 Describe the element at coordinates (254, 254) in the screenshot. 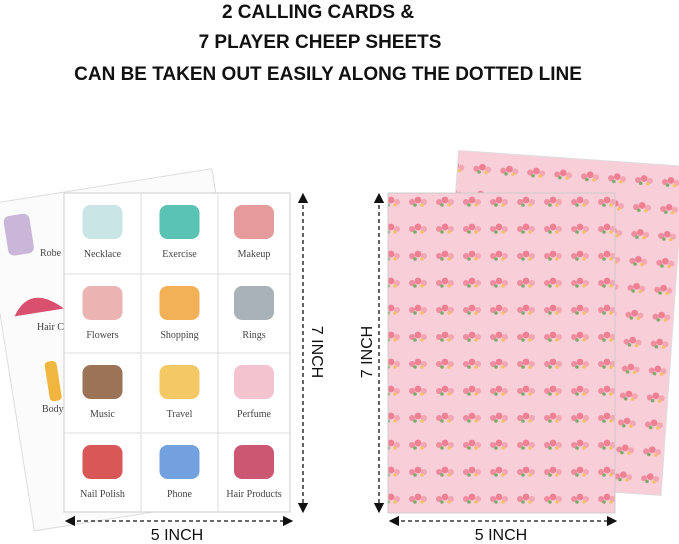

I see `cell-label: Makeup` at that location.